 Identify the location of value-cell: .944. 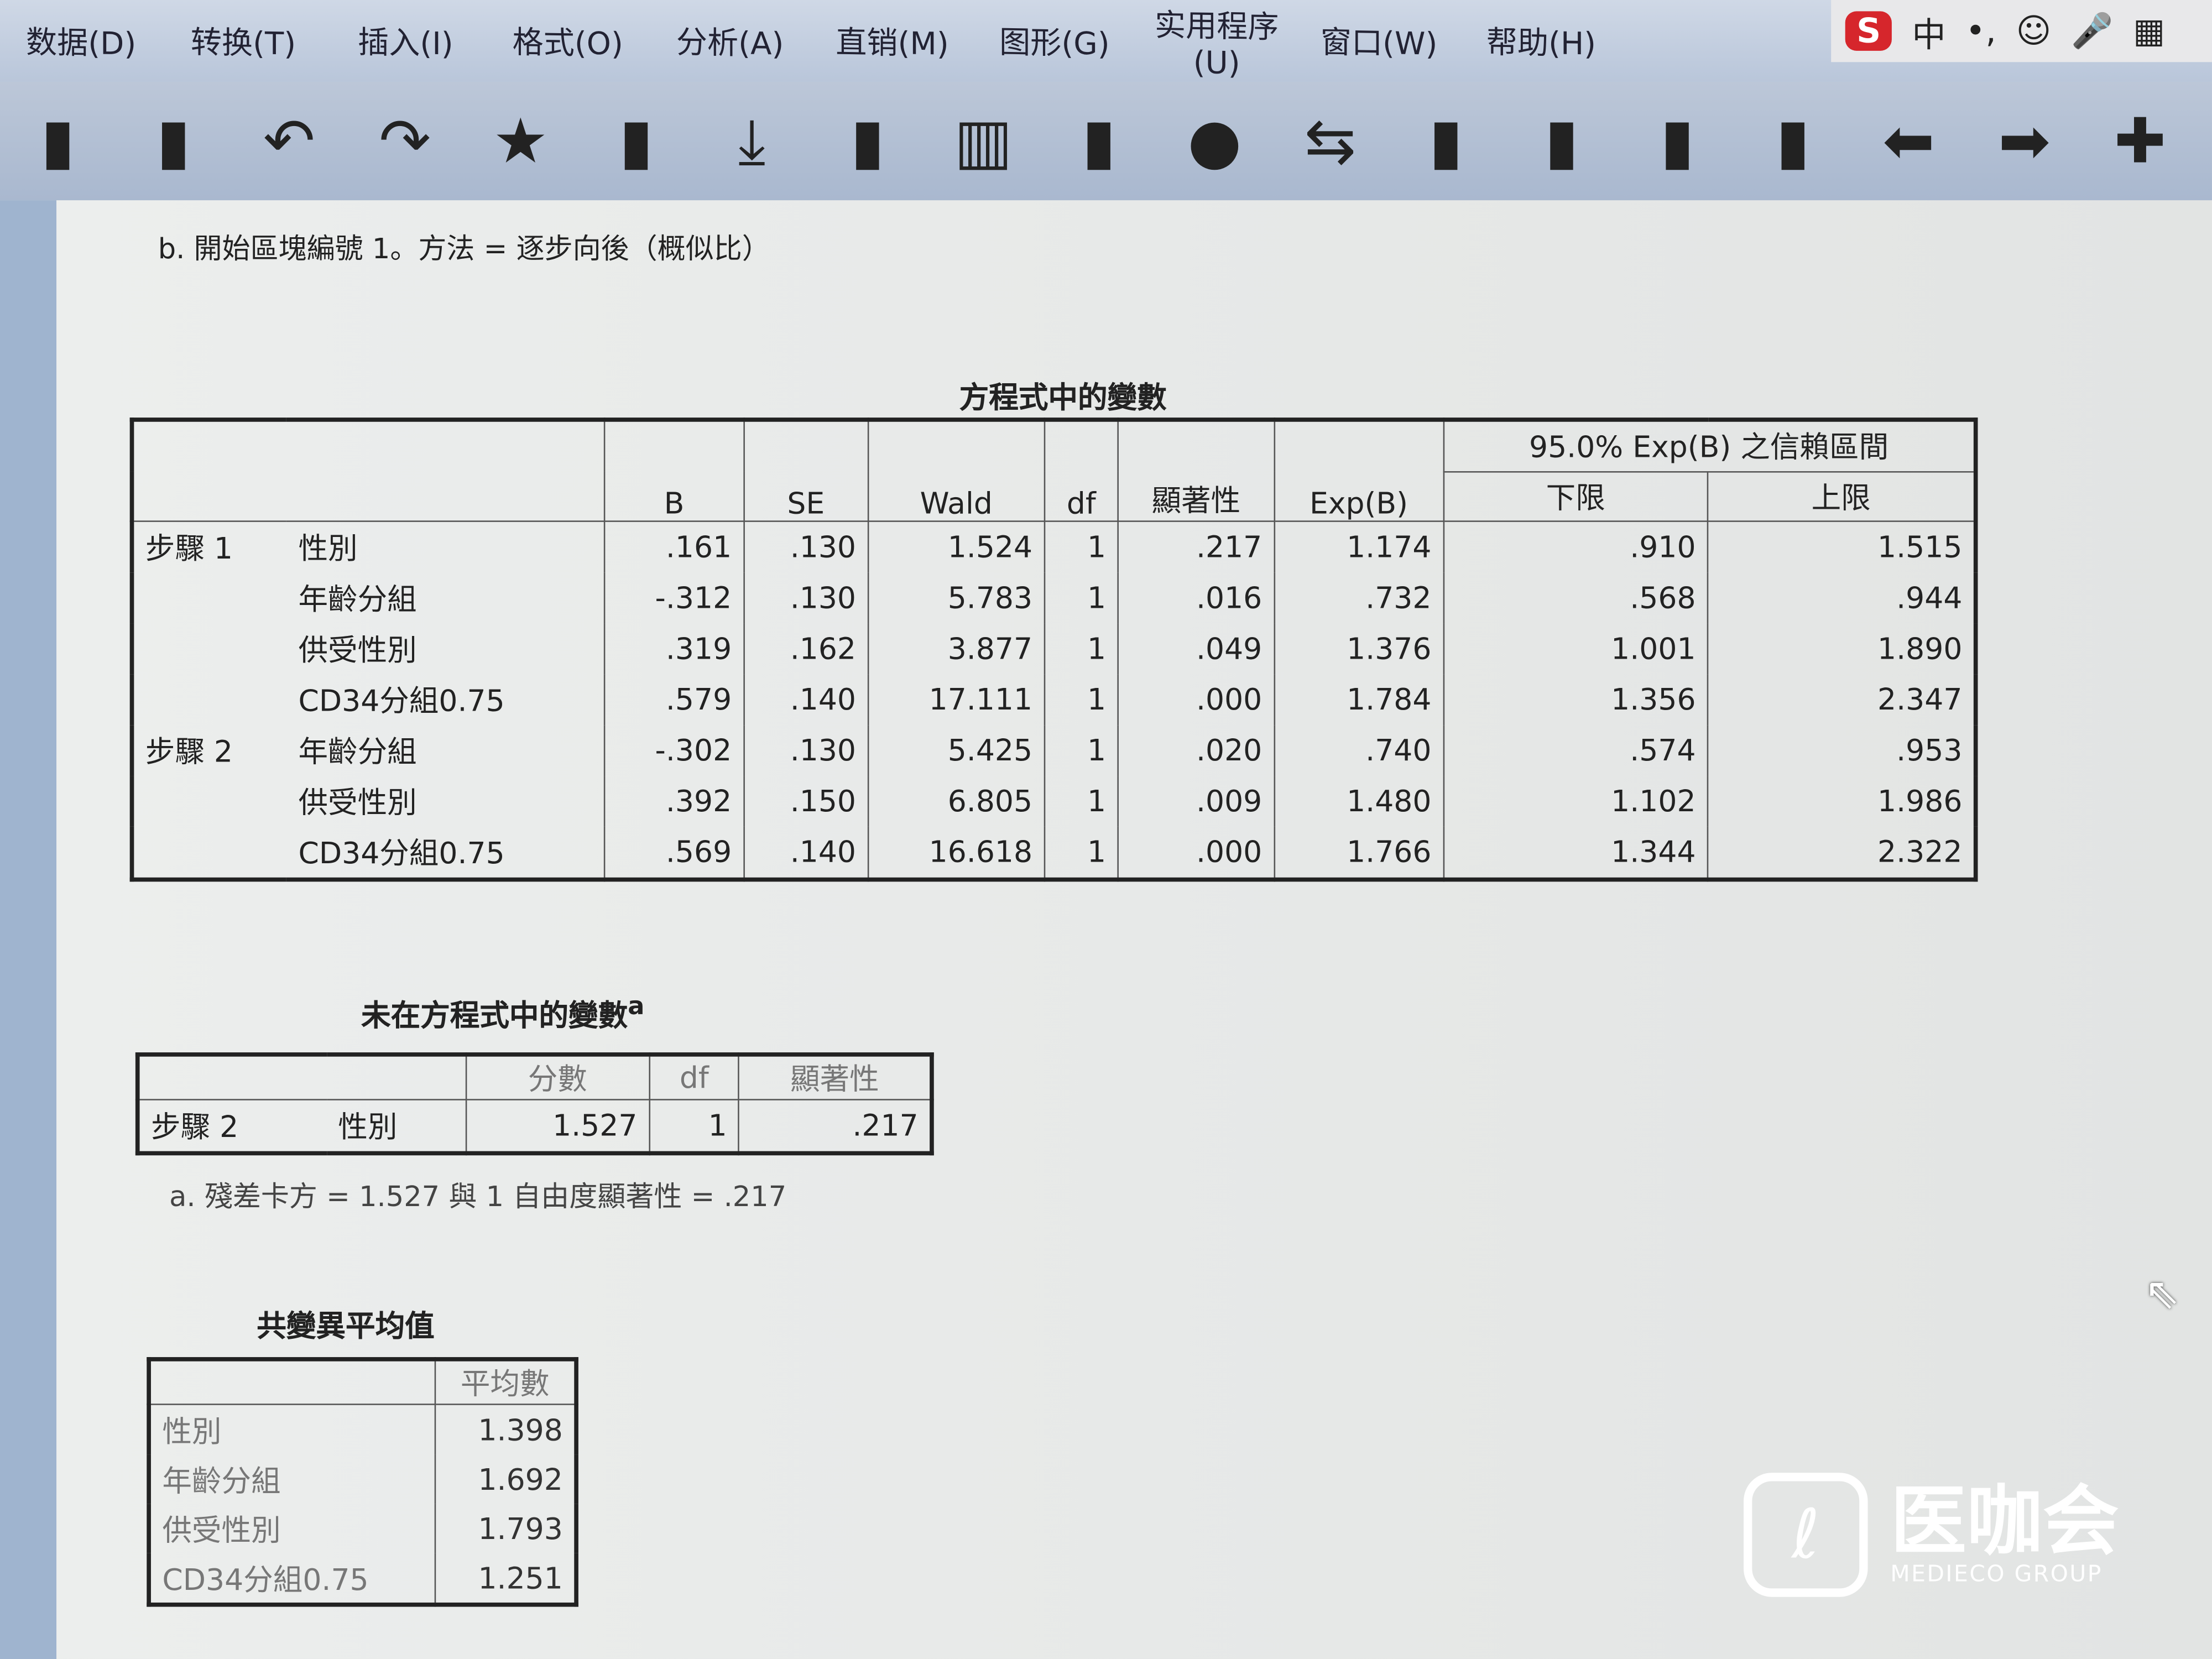
(1842, 598).